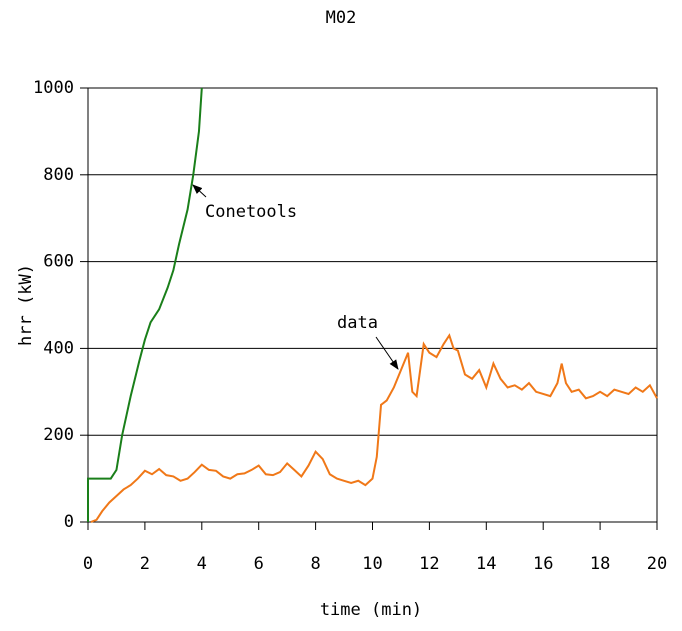  What do you see at coordinates (58, 348) in the screenshot?
I see `y-tick-label: 400` at bounding box center [58, 348].